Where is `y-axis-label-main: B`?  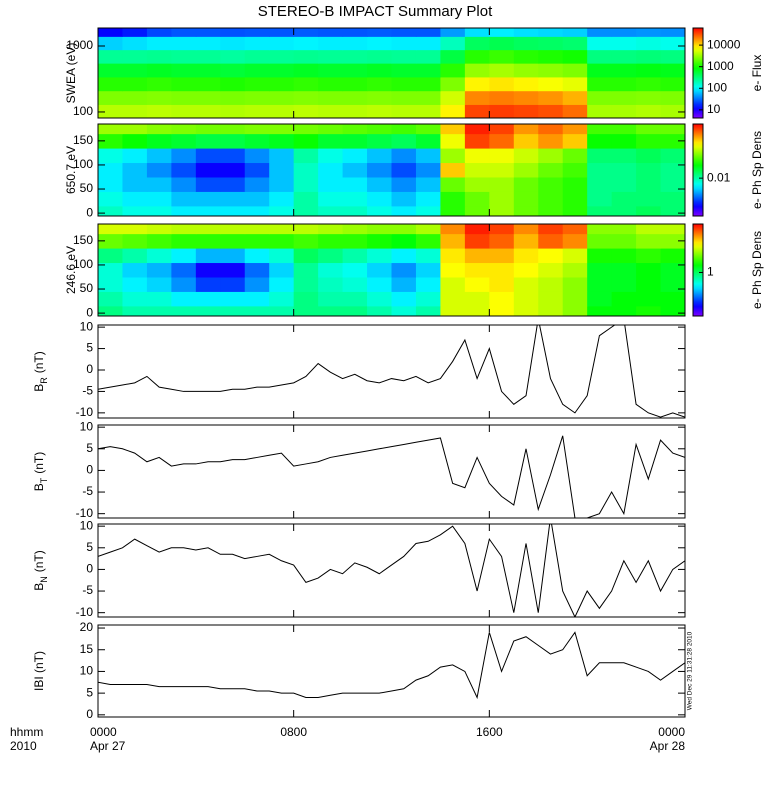
y-axis-label-main: B is located at coordinates (39, 388).